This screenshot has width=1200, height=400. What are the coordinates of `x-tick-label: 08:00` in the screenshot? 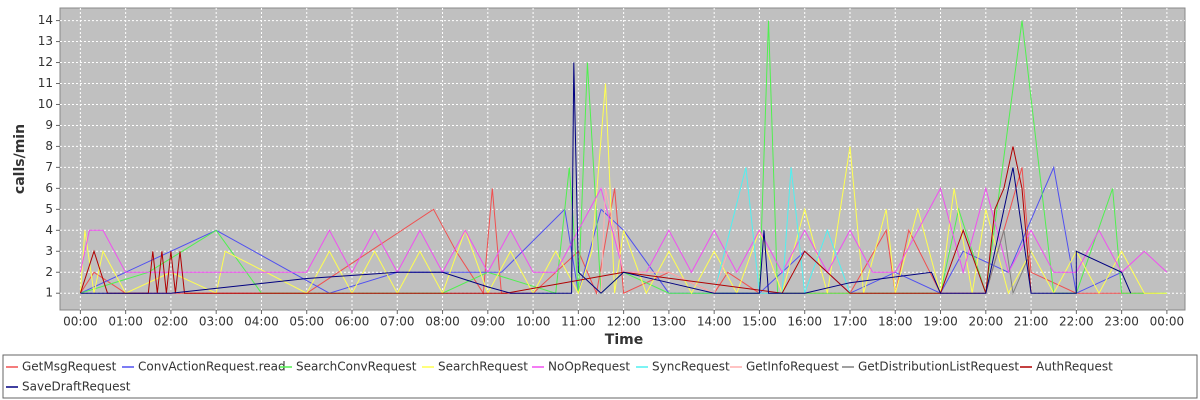 It's located at (442, 322).